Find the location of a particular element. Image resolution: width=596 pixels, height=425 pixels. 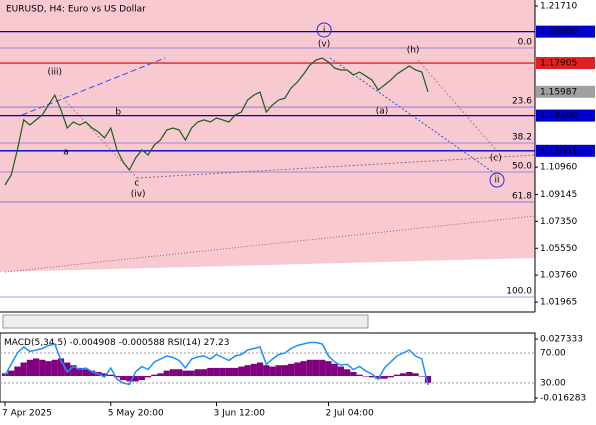

indicator-value: -0.004908 is located at coordinates (93, 343).